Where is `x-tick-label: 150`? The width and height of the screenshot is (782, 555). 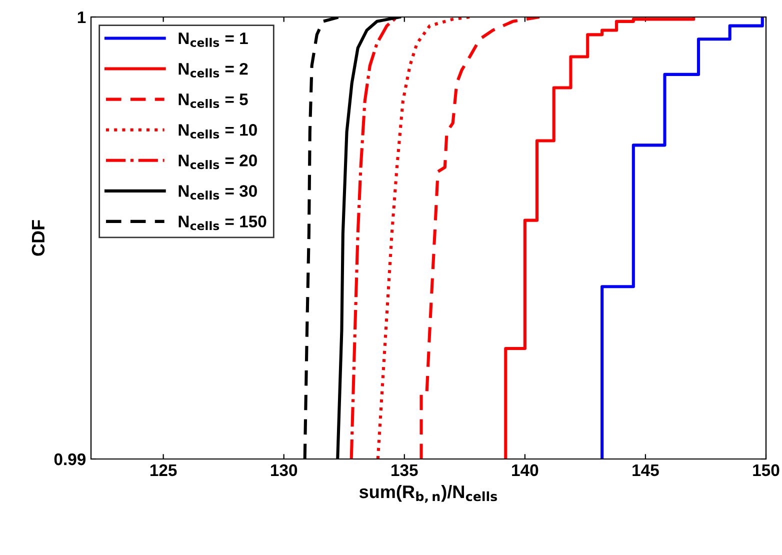 x-tick-label: 150 is located at coordinates (766, 470).